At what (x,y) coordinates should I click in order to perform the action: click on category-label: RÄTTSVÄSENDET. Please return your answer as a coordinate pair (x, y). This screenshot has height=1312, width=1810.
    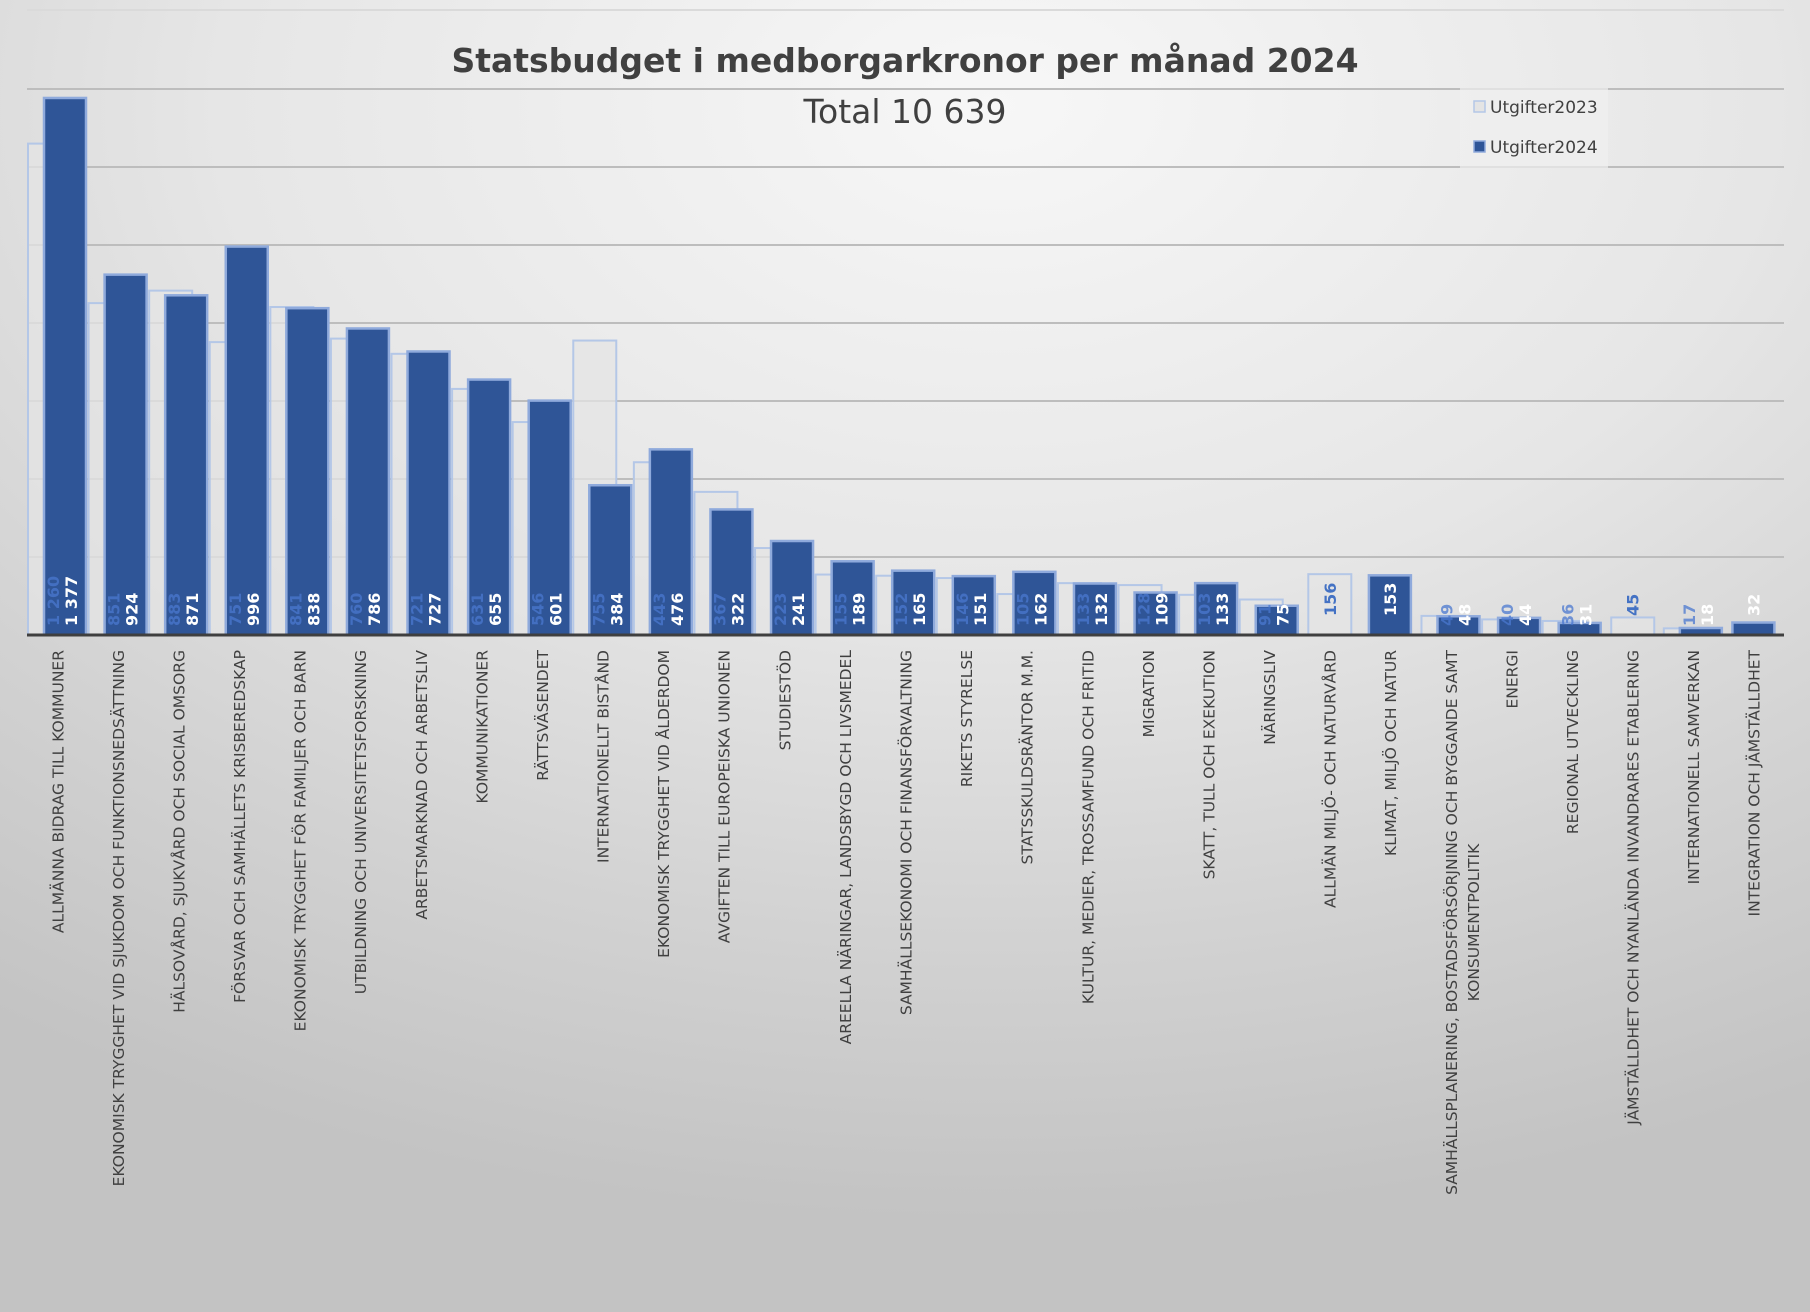
    Looking at the image, I should click on (542, 714).